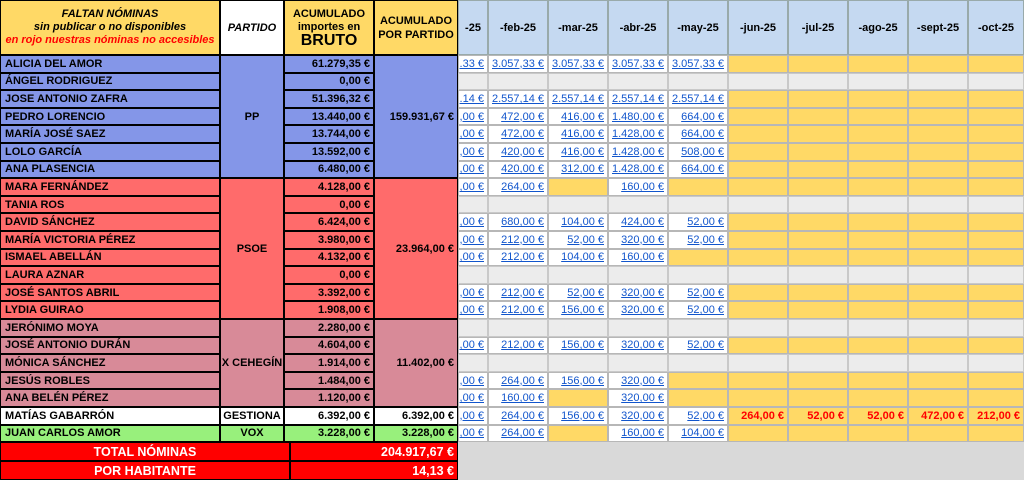 The image size is (1024, 480). I want to click on month-payroll-link: 312,00 €, so click(578, 169).